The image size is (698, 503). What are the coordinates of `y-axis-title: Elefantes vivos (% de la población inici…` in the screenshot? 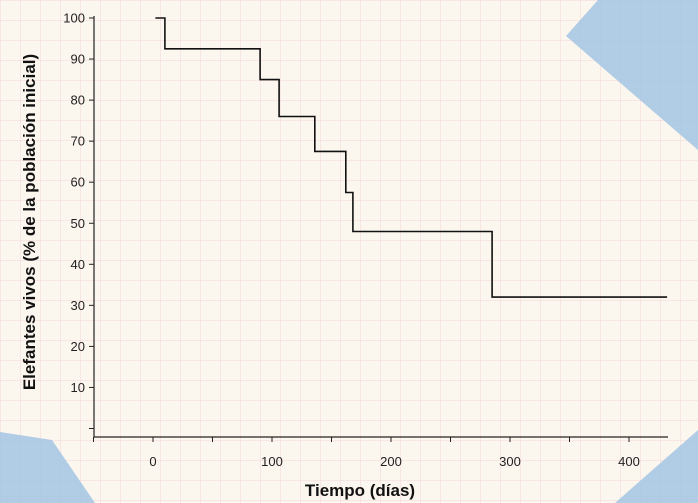 It's located at (29, 222).